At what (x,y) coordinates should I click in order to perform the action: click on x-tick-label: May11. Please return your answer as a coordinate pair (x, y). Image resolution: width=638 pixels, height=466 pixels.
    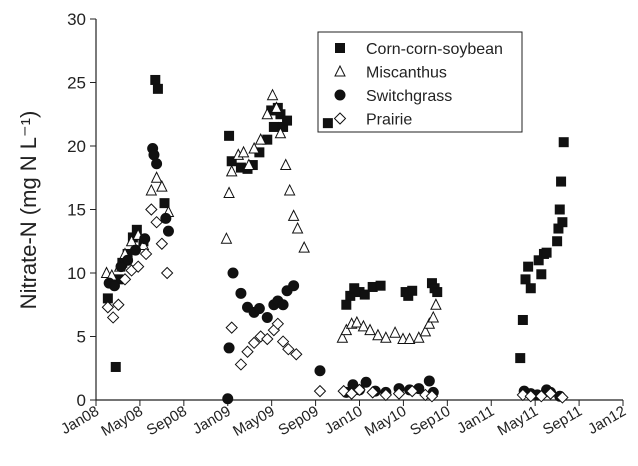
    Looking at the image, I should click on (518, 421).